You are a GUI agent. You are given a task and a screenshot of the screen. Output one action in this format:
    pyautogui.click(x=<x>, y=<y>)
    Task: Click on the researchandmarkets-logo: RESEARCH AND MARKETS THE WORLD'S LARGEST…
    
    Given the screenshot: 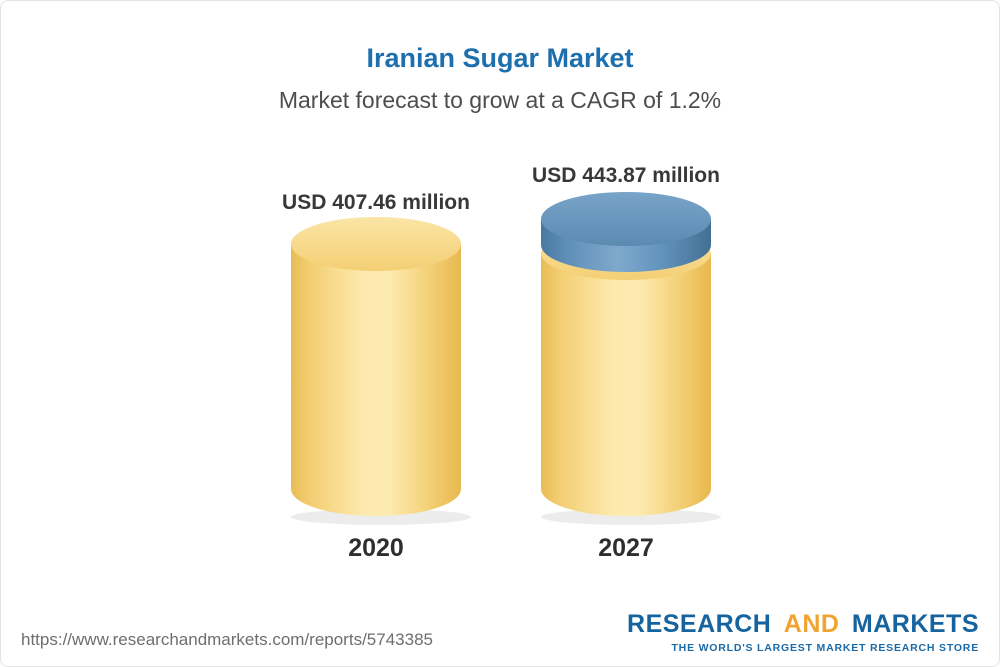 What is the action you would take?
    pyautogui.click(x=803, y=632)
    